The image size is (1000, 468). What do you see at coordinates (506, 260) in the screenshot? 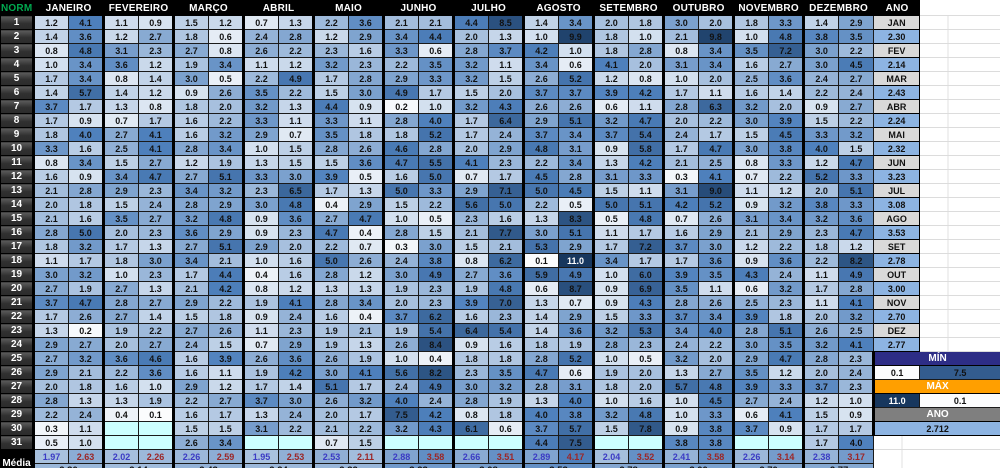
I see `data-cell: 6.2` at bounding box center [506, 260].